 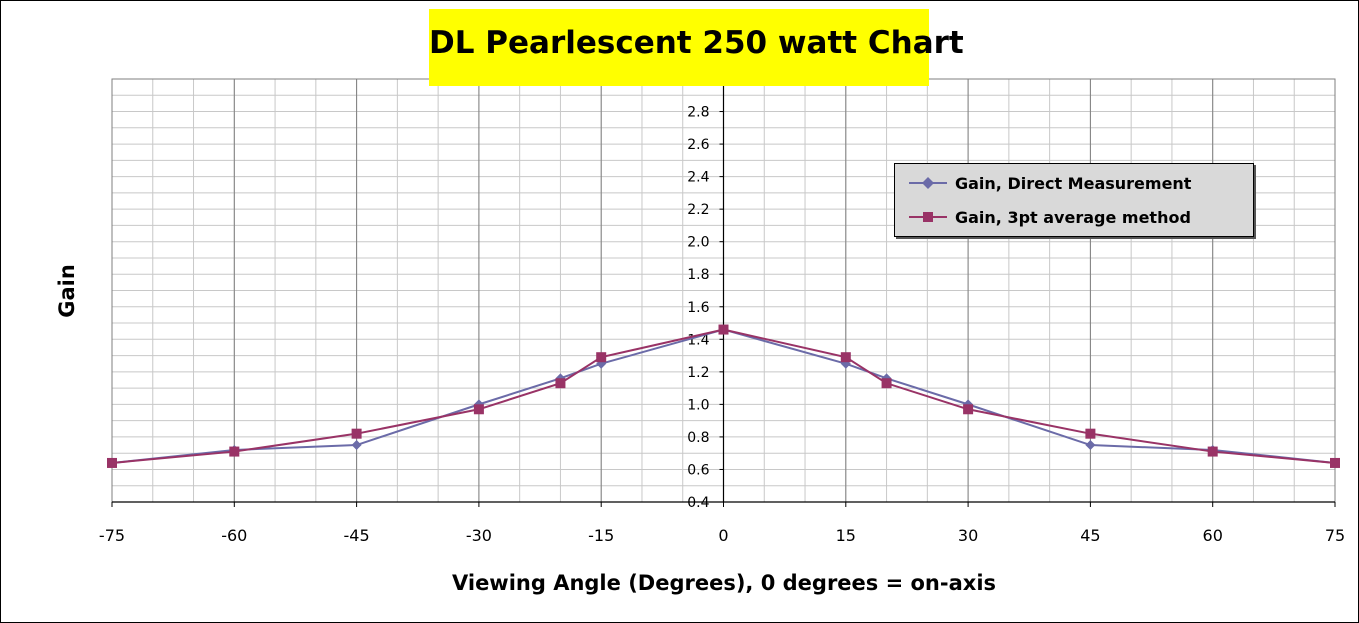 What do you see at coordinates (846, 535) in the screenshot?
I see `x-tick-label: 15` at bounding box center [846, 535].